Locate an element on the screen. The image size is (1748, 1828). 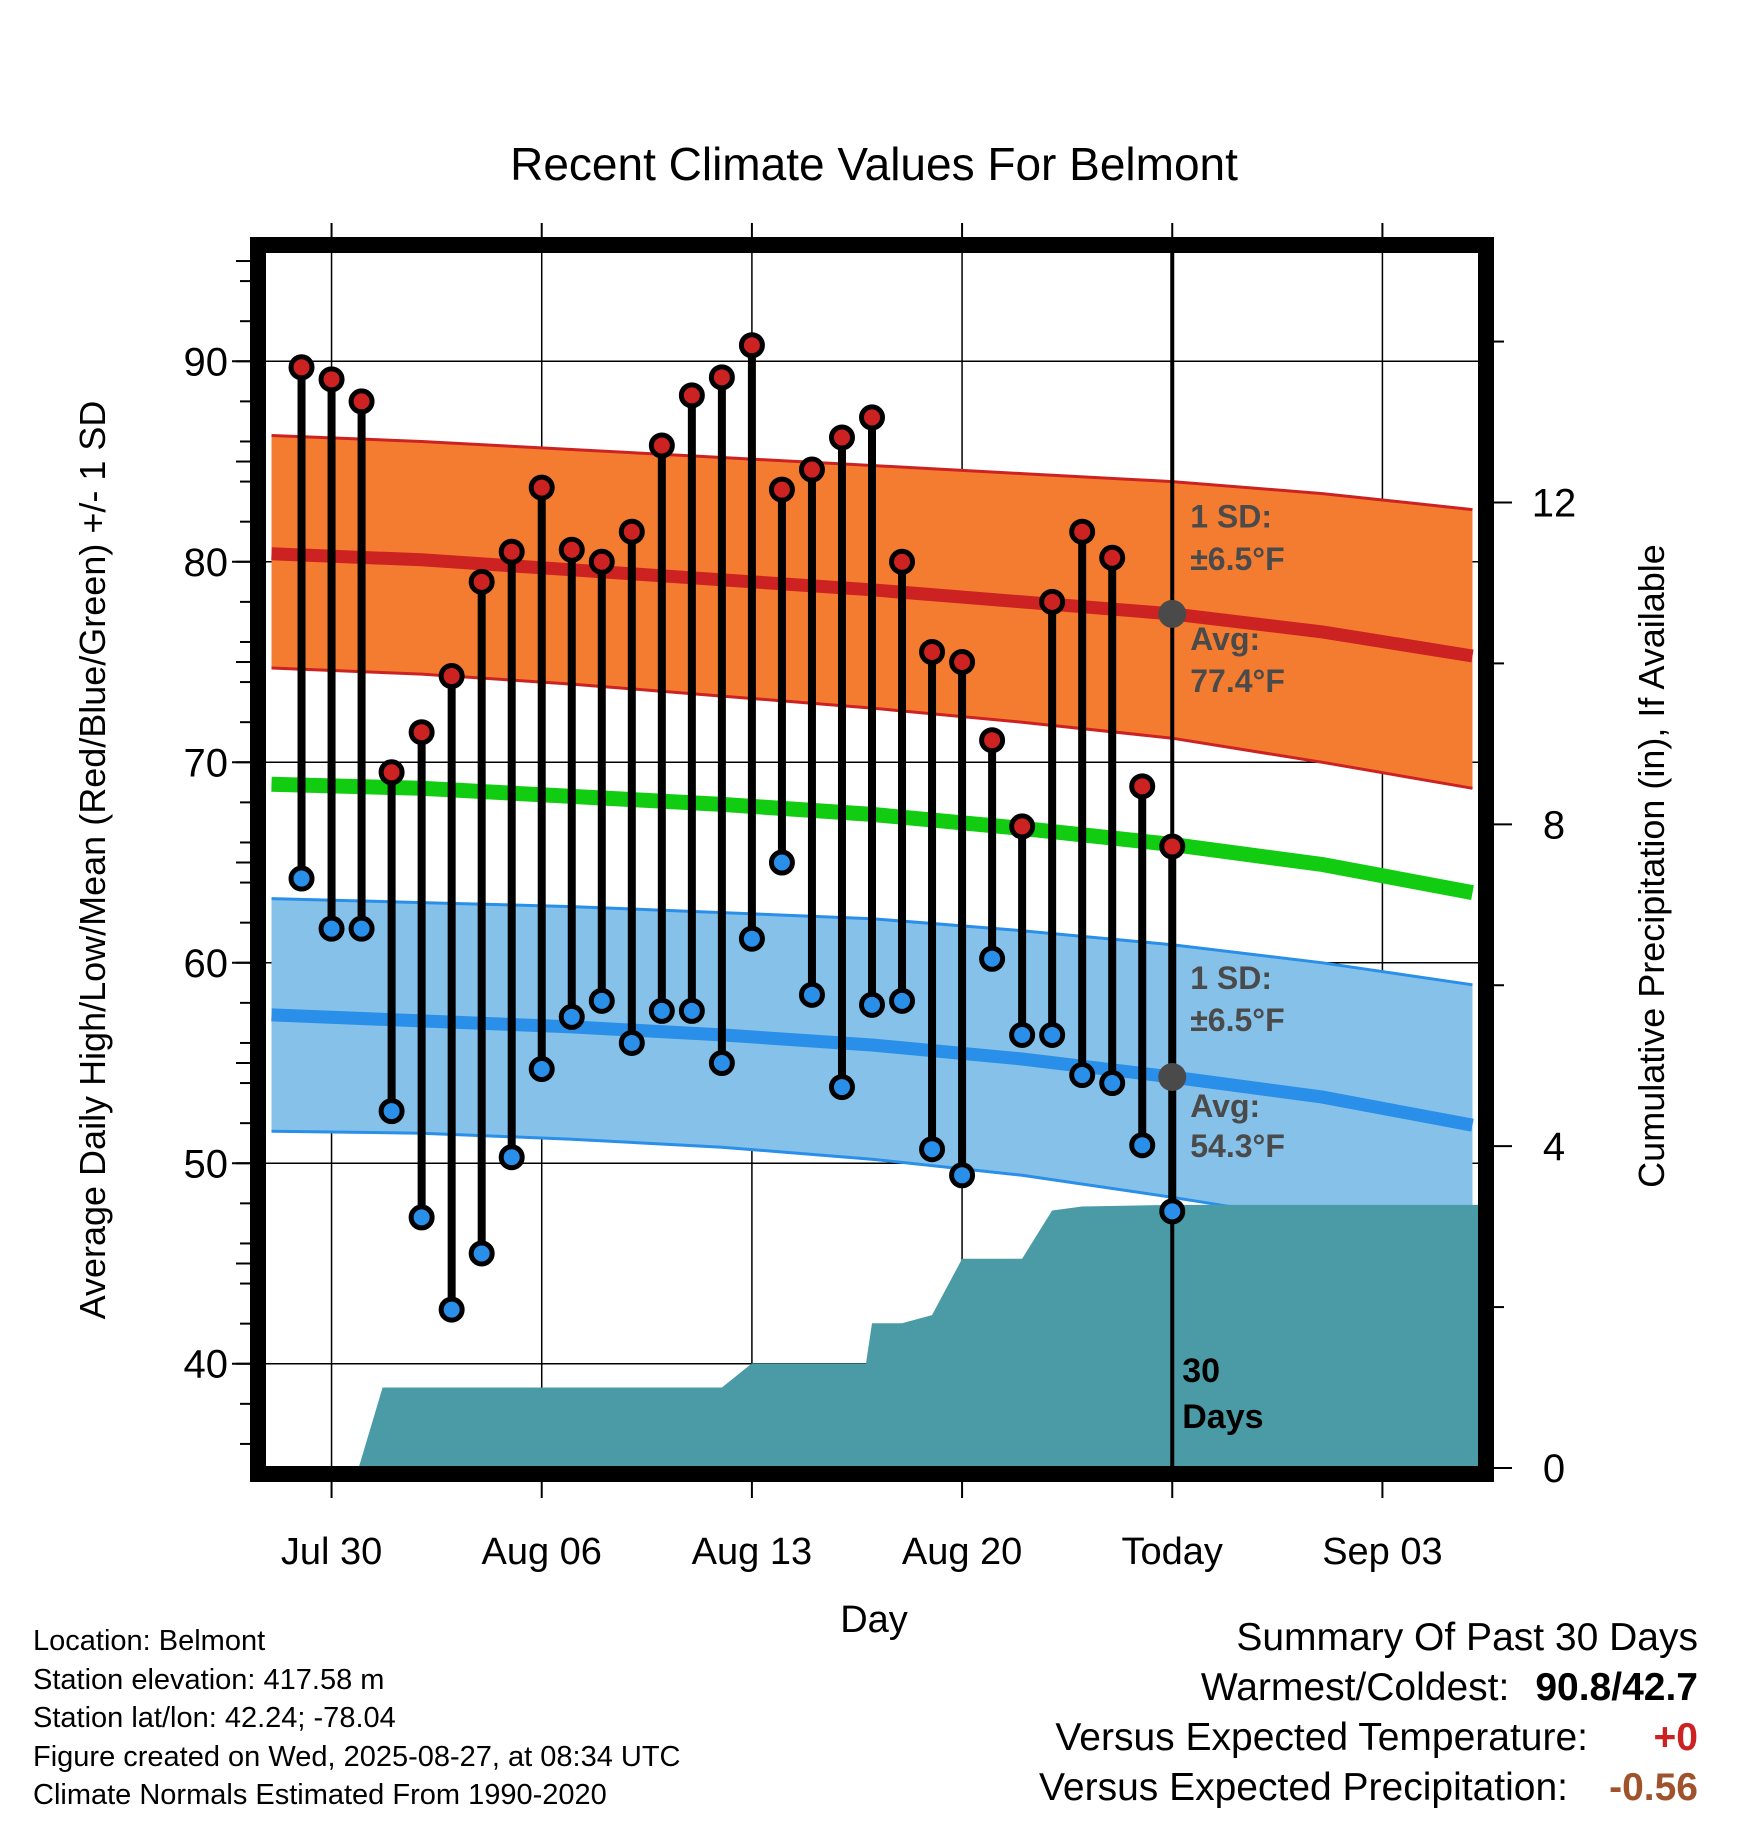
today-low-avg-marker is located at coordinates (1172, 1077).